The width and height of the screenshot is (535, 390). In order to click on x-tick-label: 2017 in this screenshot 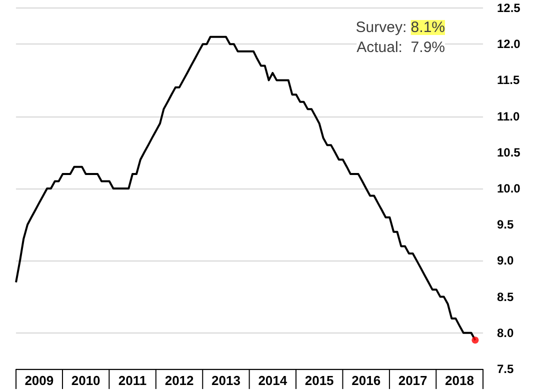, I will do `click(413, 380)`.